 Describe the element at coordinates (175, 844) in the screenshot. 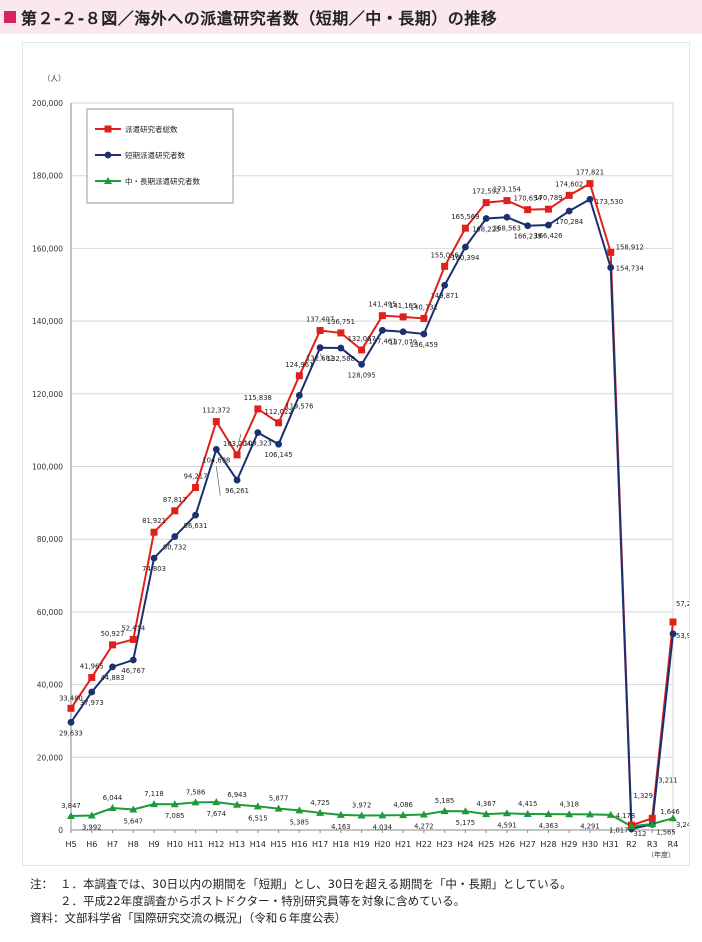

I see `x-tick-label: H10` at that location.